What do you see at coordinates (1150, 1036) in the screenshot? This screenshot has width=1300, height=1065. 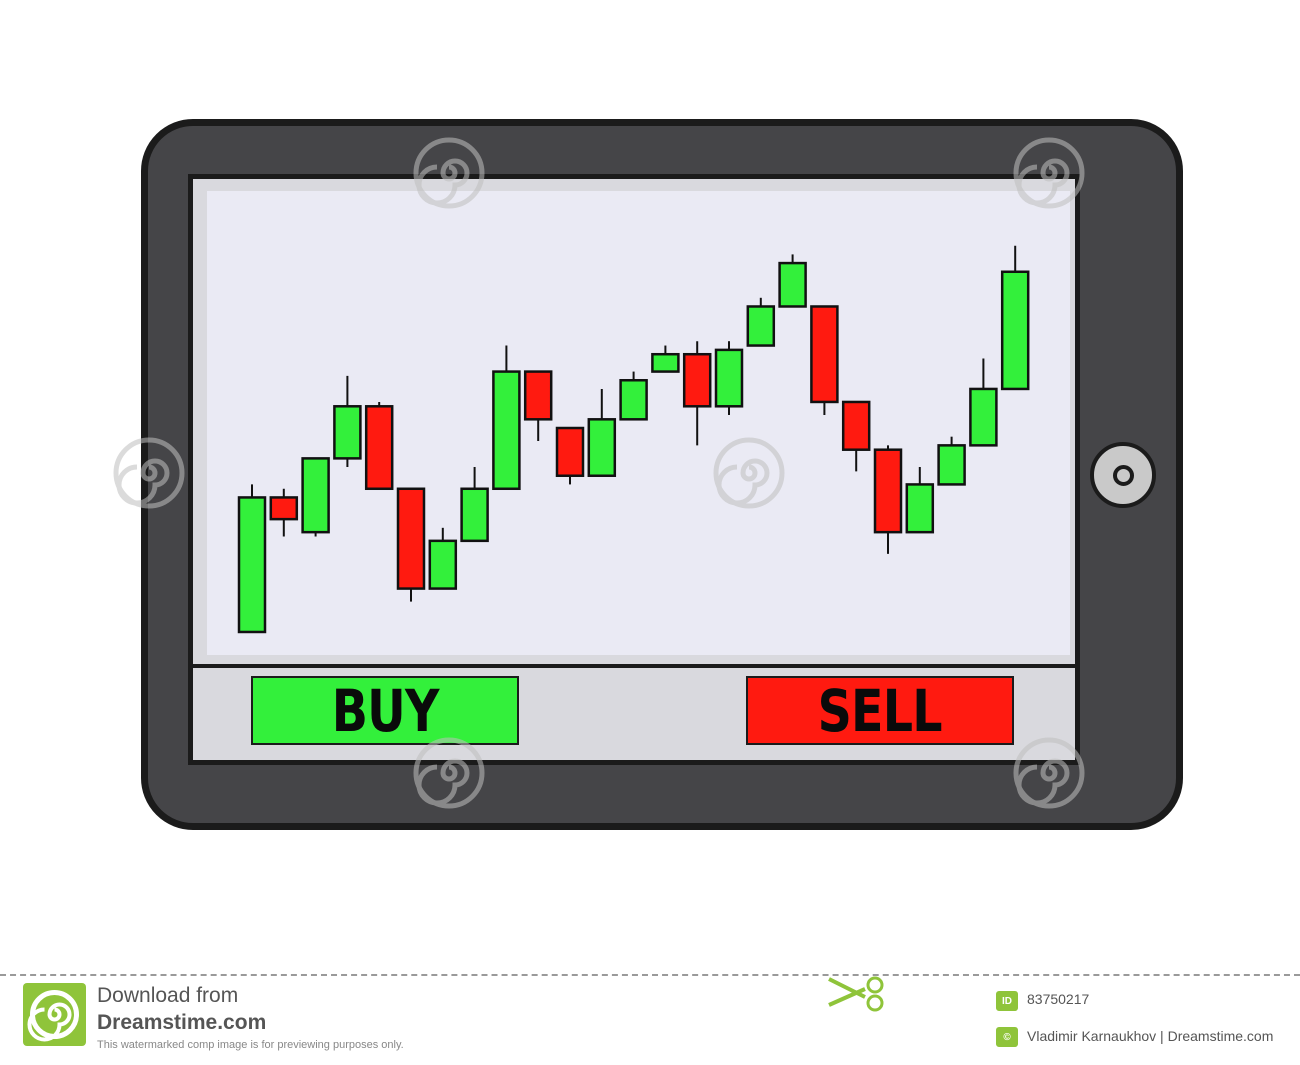 I see `author-credit: Vladimir Karnaukhov | Dreamstime.com` at bounding box center [1150, 1036].